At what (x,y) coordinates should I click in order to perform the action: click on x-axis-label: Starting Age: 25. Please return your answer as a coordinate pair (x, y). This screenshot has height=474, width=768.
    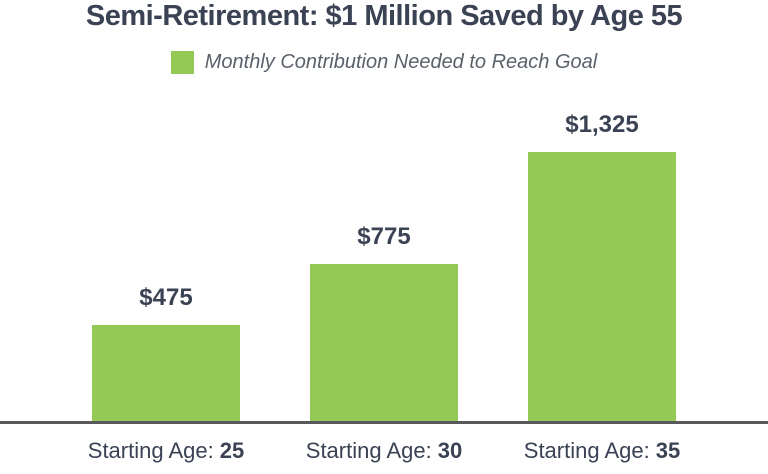
    Looking at the image, I should click on (166, 451).